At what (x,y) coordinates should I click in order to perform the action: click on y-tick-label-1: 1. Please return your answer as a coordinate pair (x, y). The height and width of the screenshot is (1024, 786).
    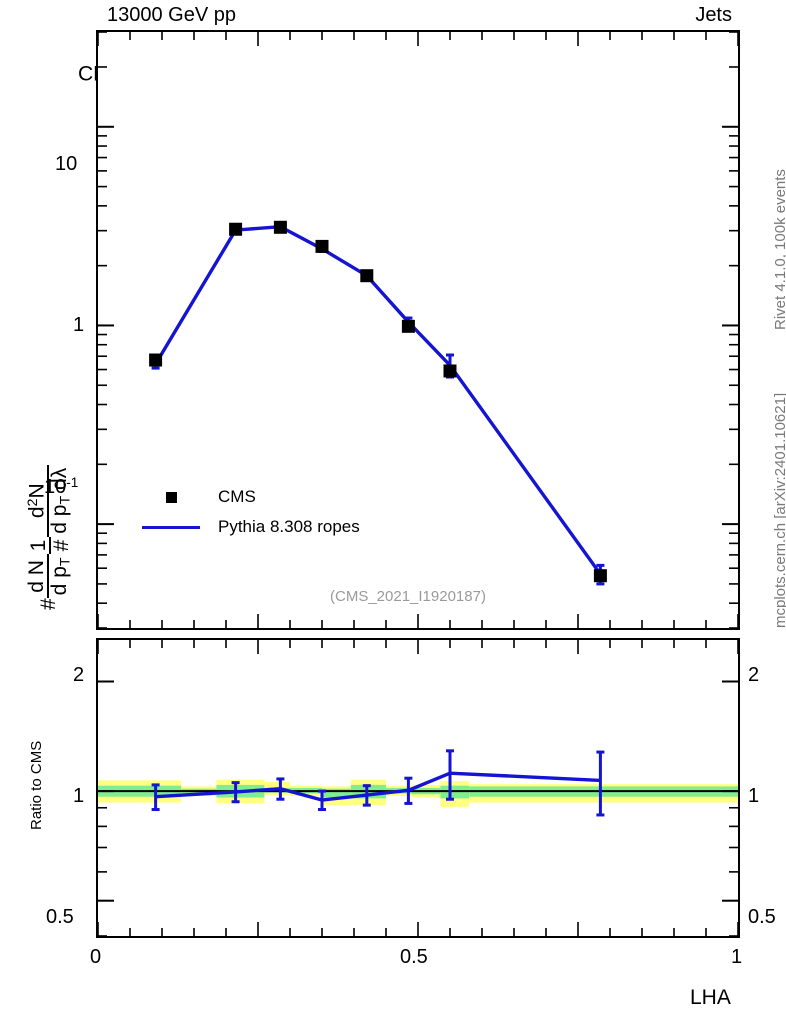
    Looking at the image, I should click on (79, 325).